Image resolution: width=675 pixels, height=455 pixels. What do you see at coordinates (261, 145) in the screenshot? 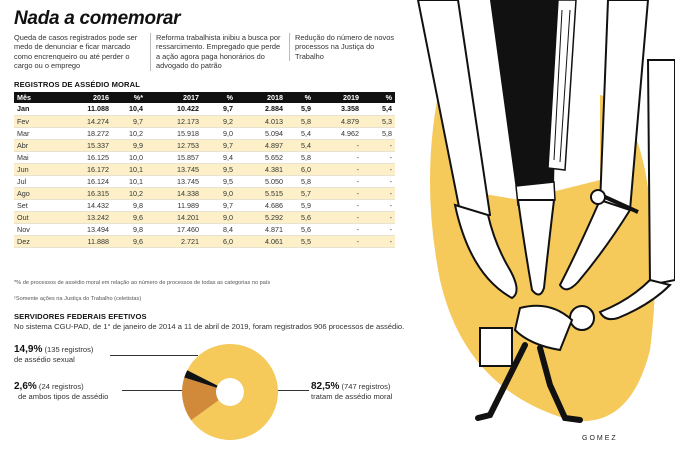
I see `table-cell: 4.897` at bounding box center [261, 145].